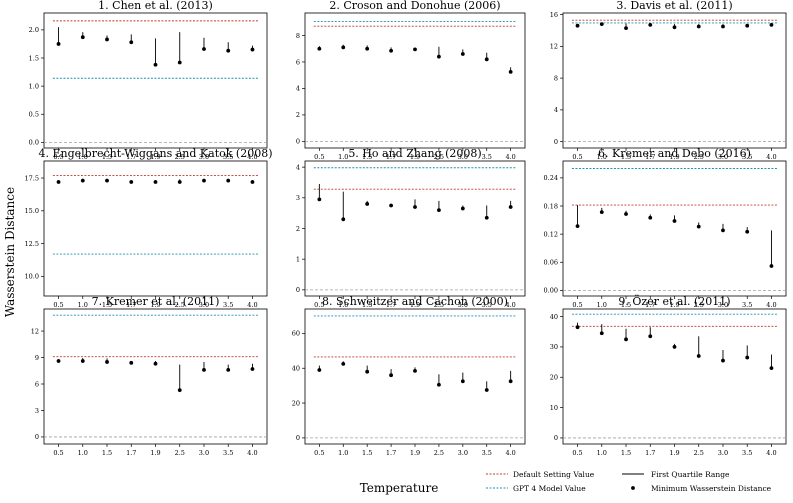 Image resolution: width=793 pixels, height=503 pixels. I want to click on panel-title: 5. Ho and Zhang (2008), so click(414, 153).